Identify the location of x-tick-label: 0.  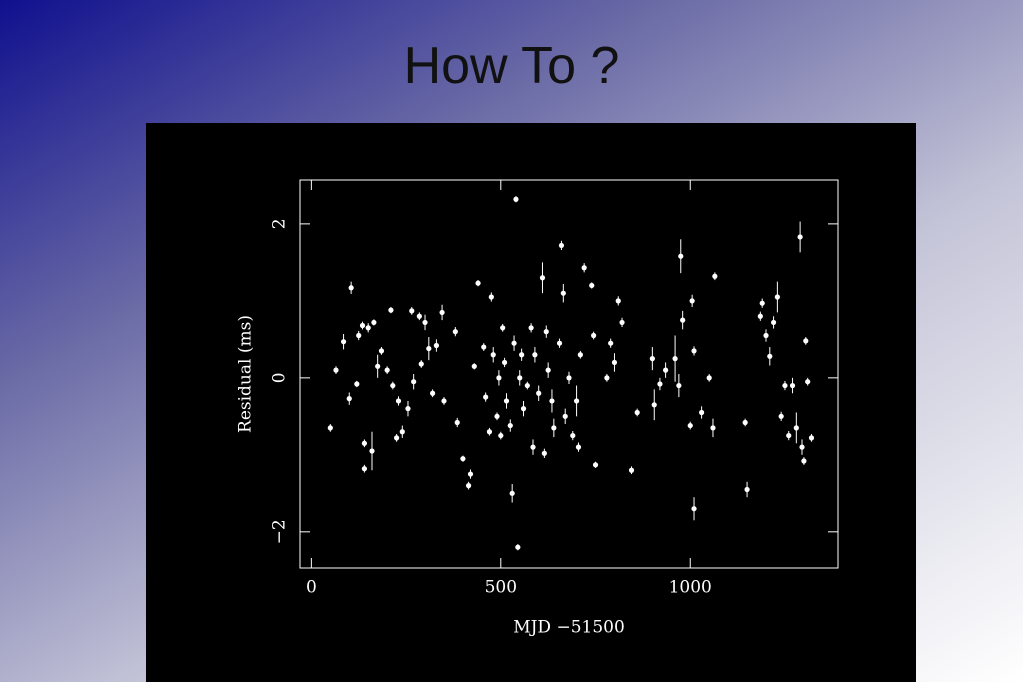
(311, 588).